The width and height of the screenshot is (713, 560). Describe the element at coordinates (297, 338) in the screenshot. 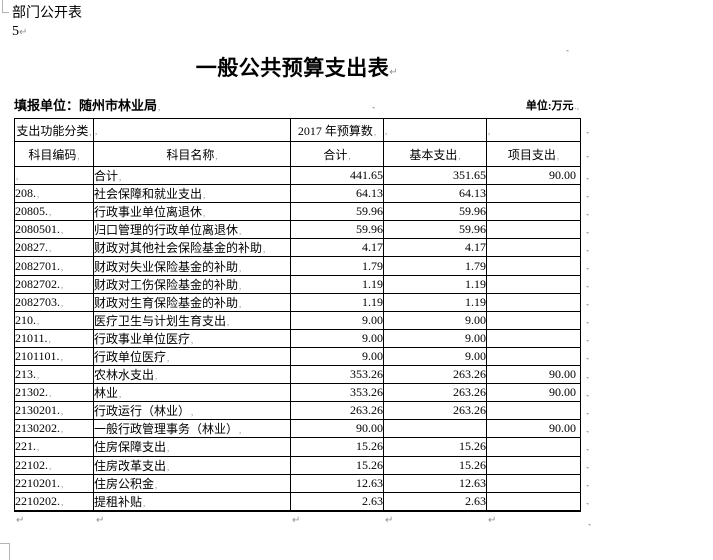

I see `table-row: 21011., 行政事业单位医疗, 9.00 9.00` at that location.